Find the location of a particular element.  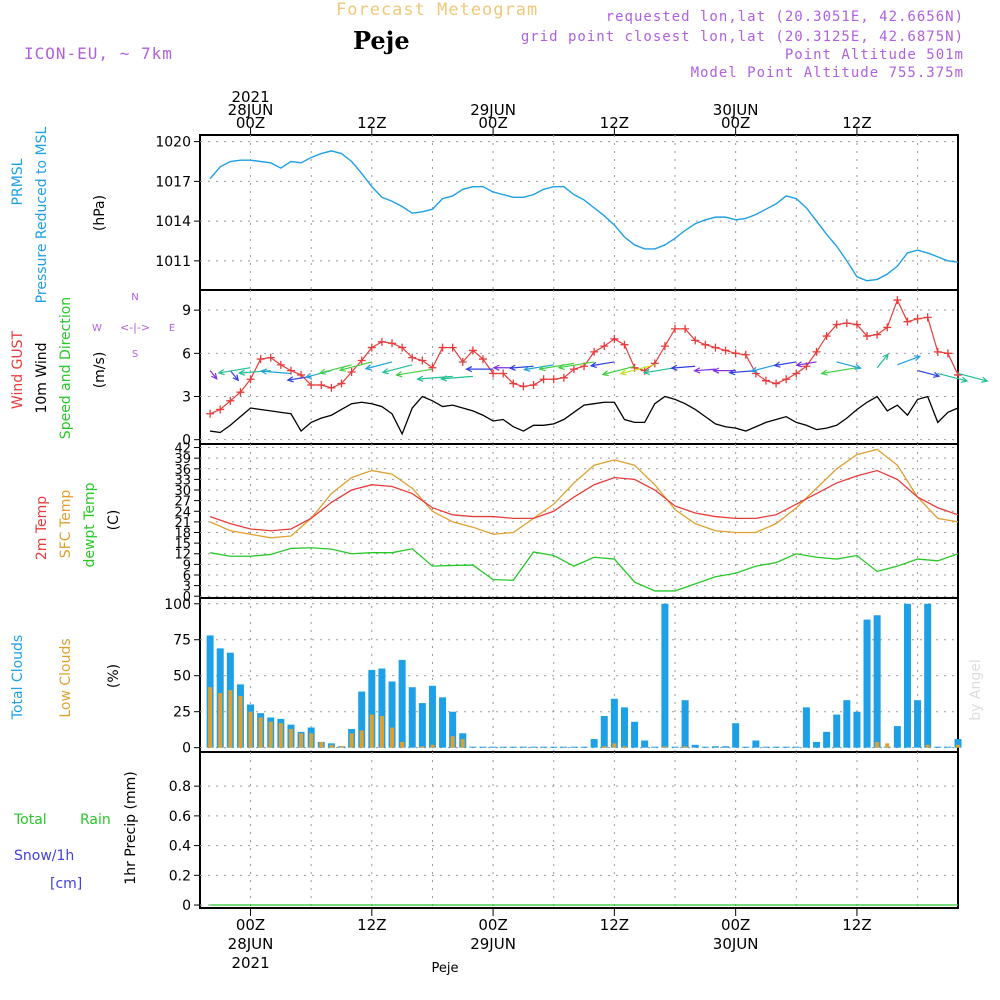

location-title: Peje is located at coordinates (381, 40).